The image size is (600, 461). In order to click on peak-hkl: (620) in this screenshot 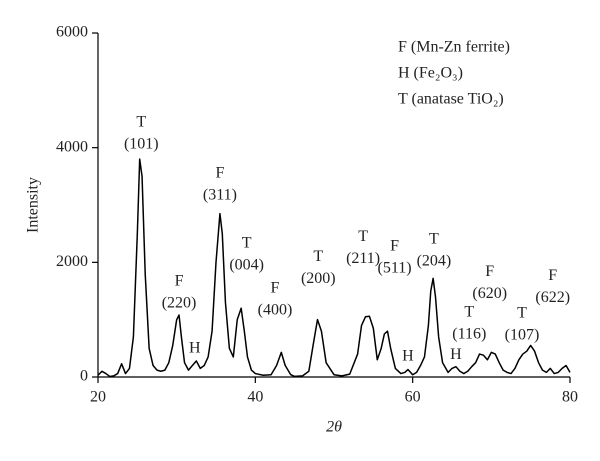, I will do `click(489, 293)`.